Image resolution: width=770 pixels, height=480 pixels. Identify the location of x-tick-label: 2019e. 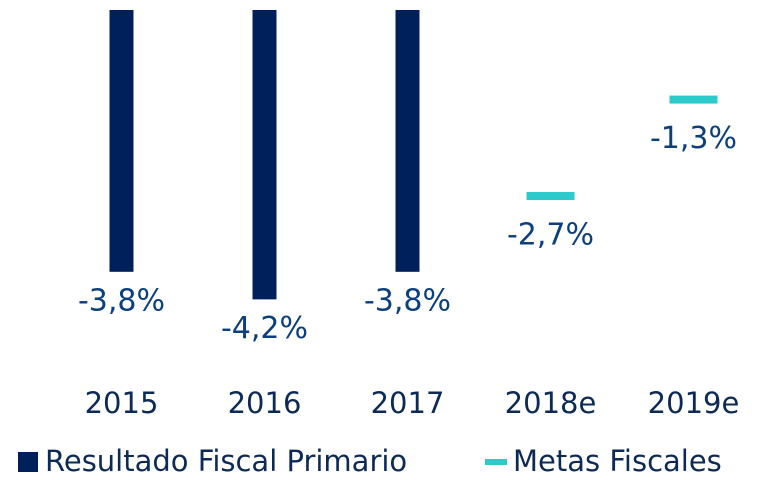
(694, 403).